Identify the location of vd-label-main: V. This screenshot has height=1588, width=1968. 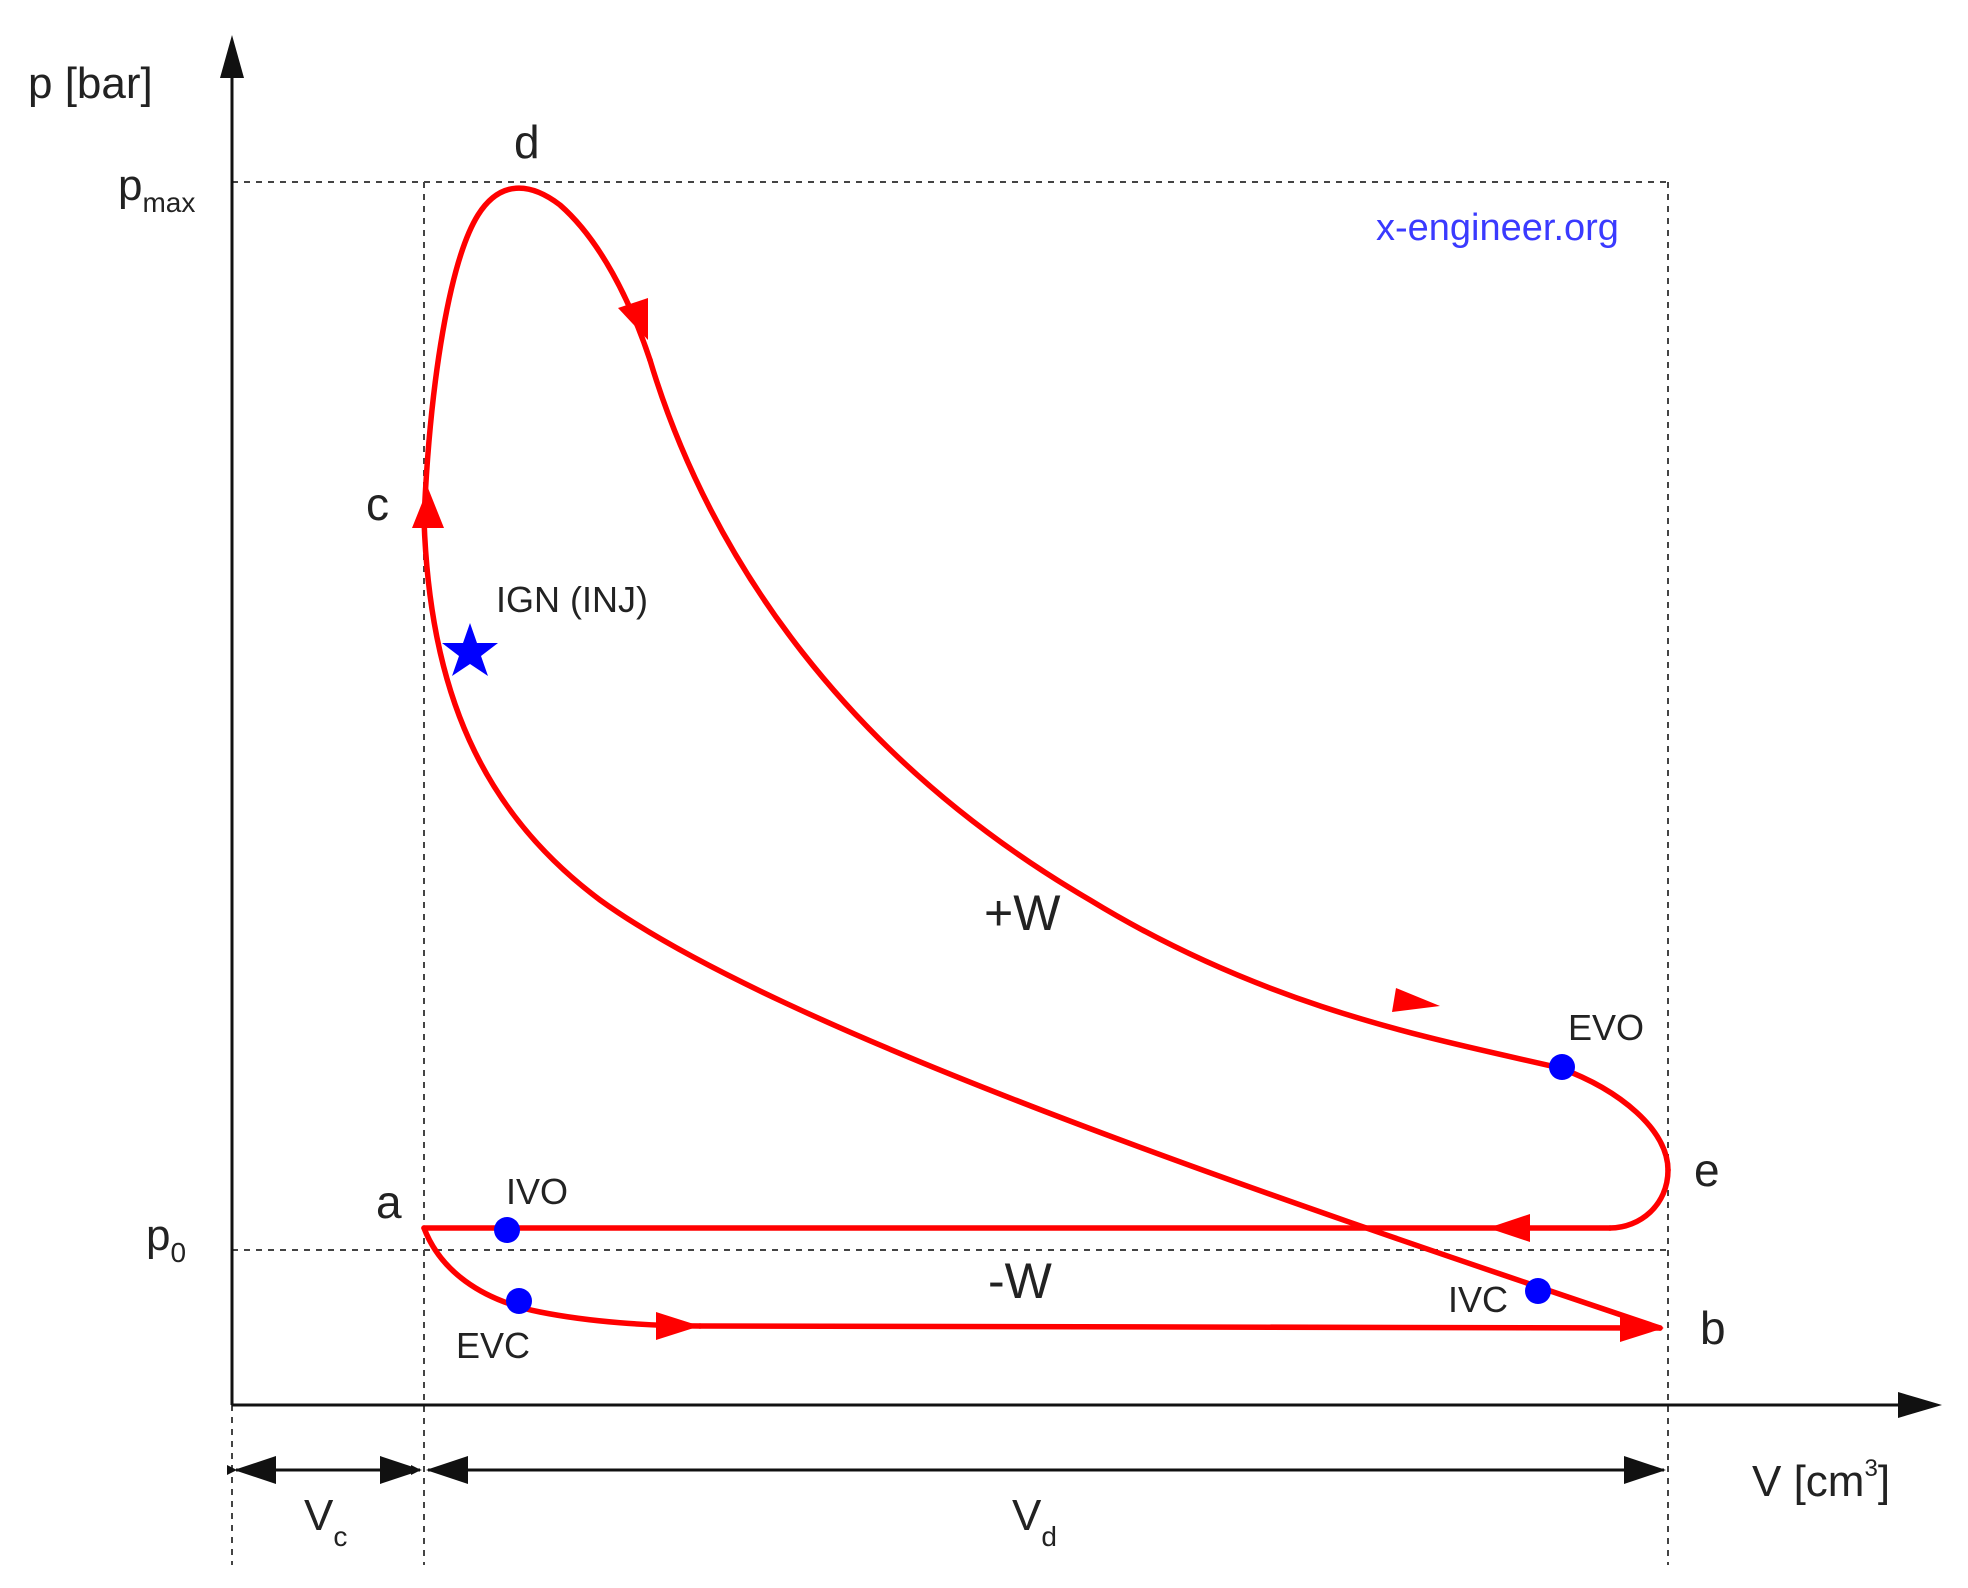
(1027, 1515).